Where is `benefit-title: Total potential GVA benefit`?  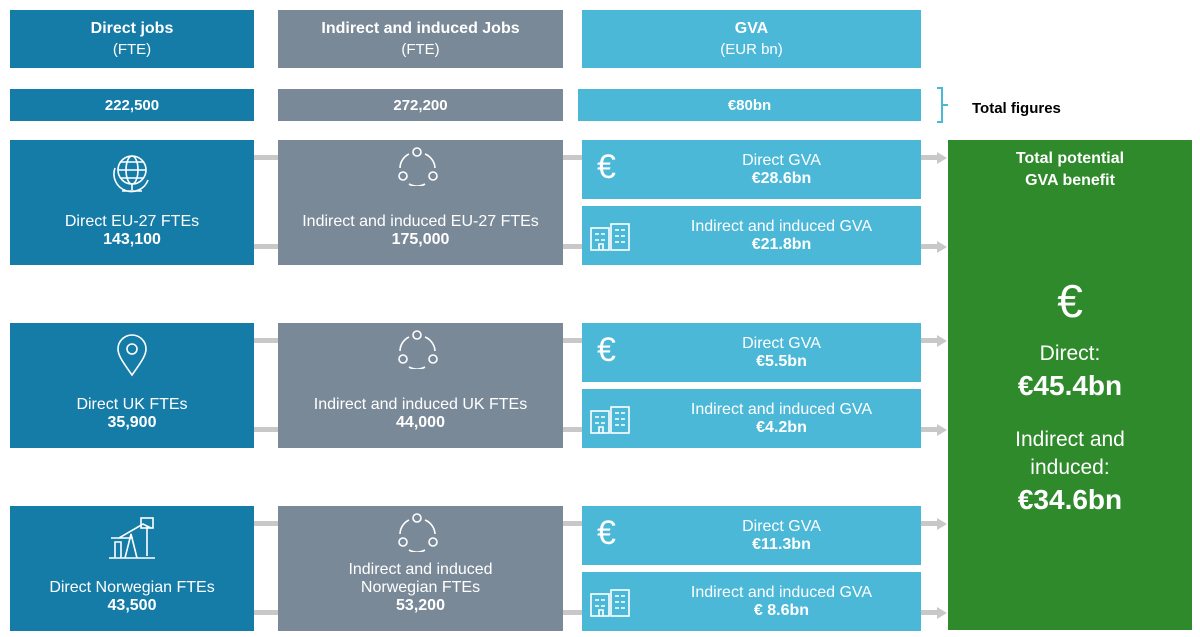
benefit-title: Total potential GVA benefit is located at coordinates (1070, 169).